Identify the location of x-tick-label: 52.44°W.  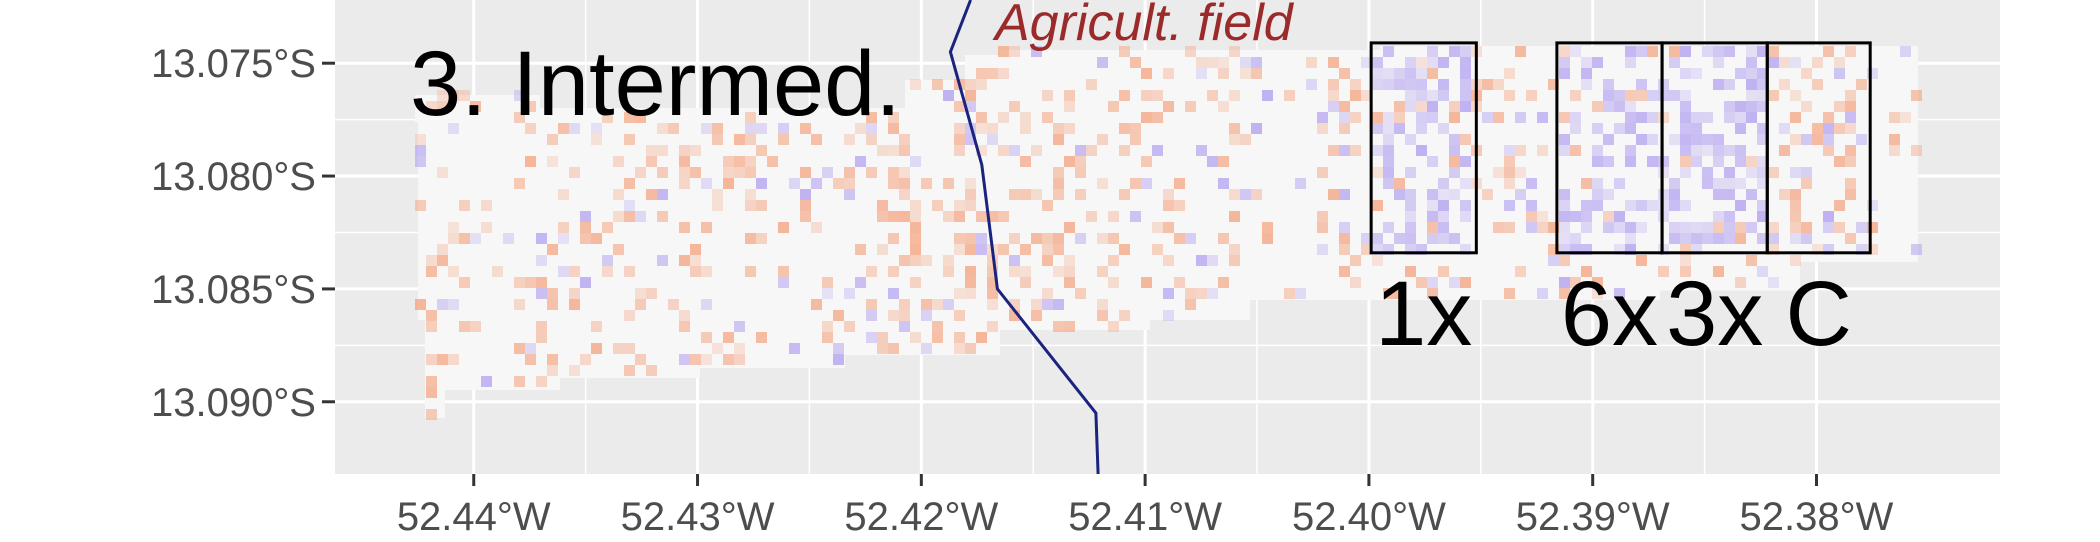
(474, 517).